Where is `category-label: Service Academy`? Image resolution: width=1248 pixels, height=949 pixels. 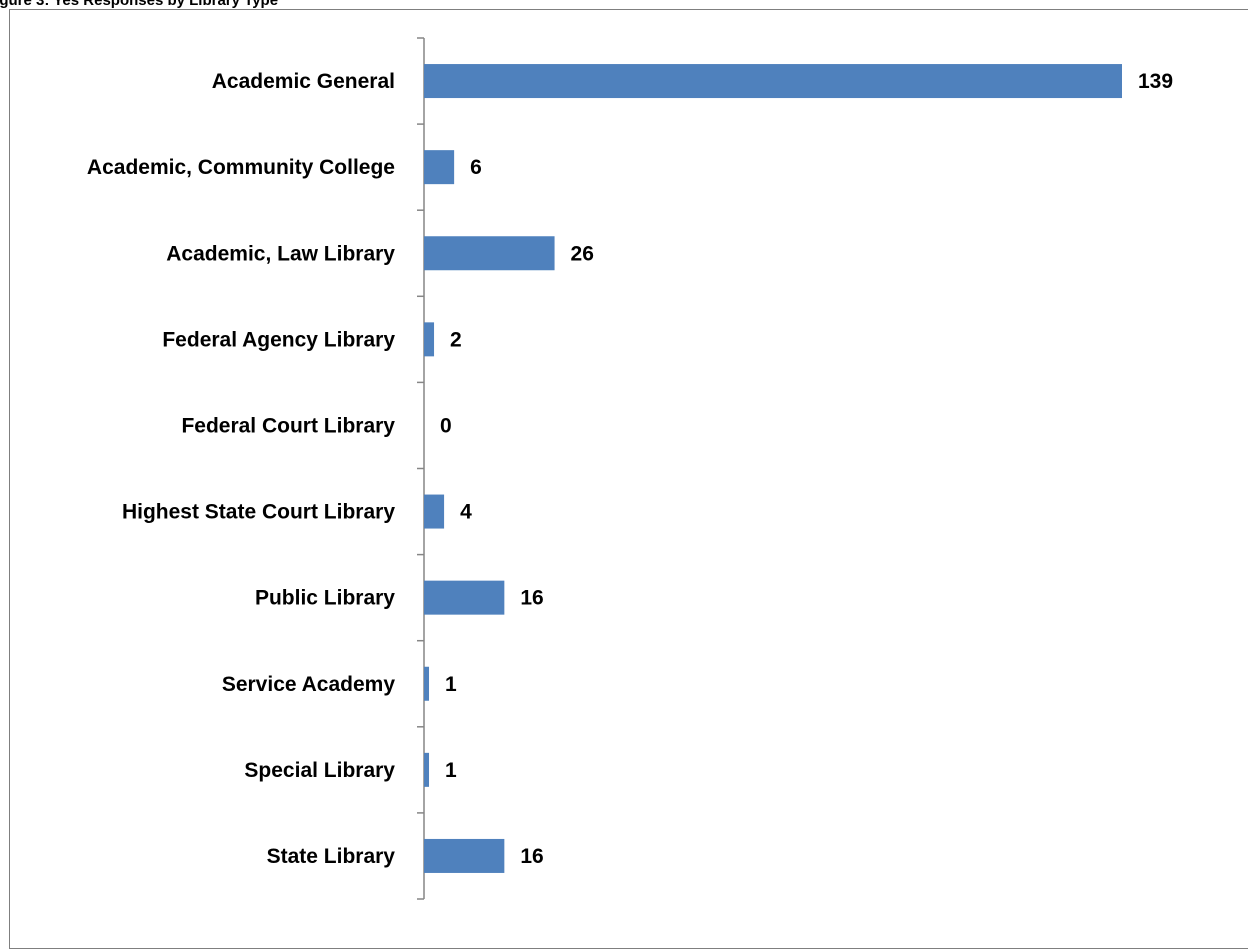 category-label: Service Academy is located at coordinates (308, 684).